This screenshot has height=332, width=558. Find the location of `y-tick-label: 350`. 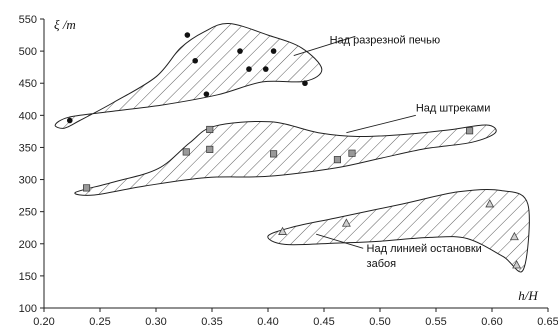

y-tick-label: 350 is located at coordinates (28, 148).